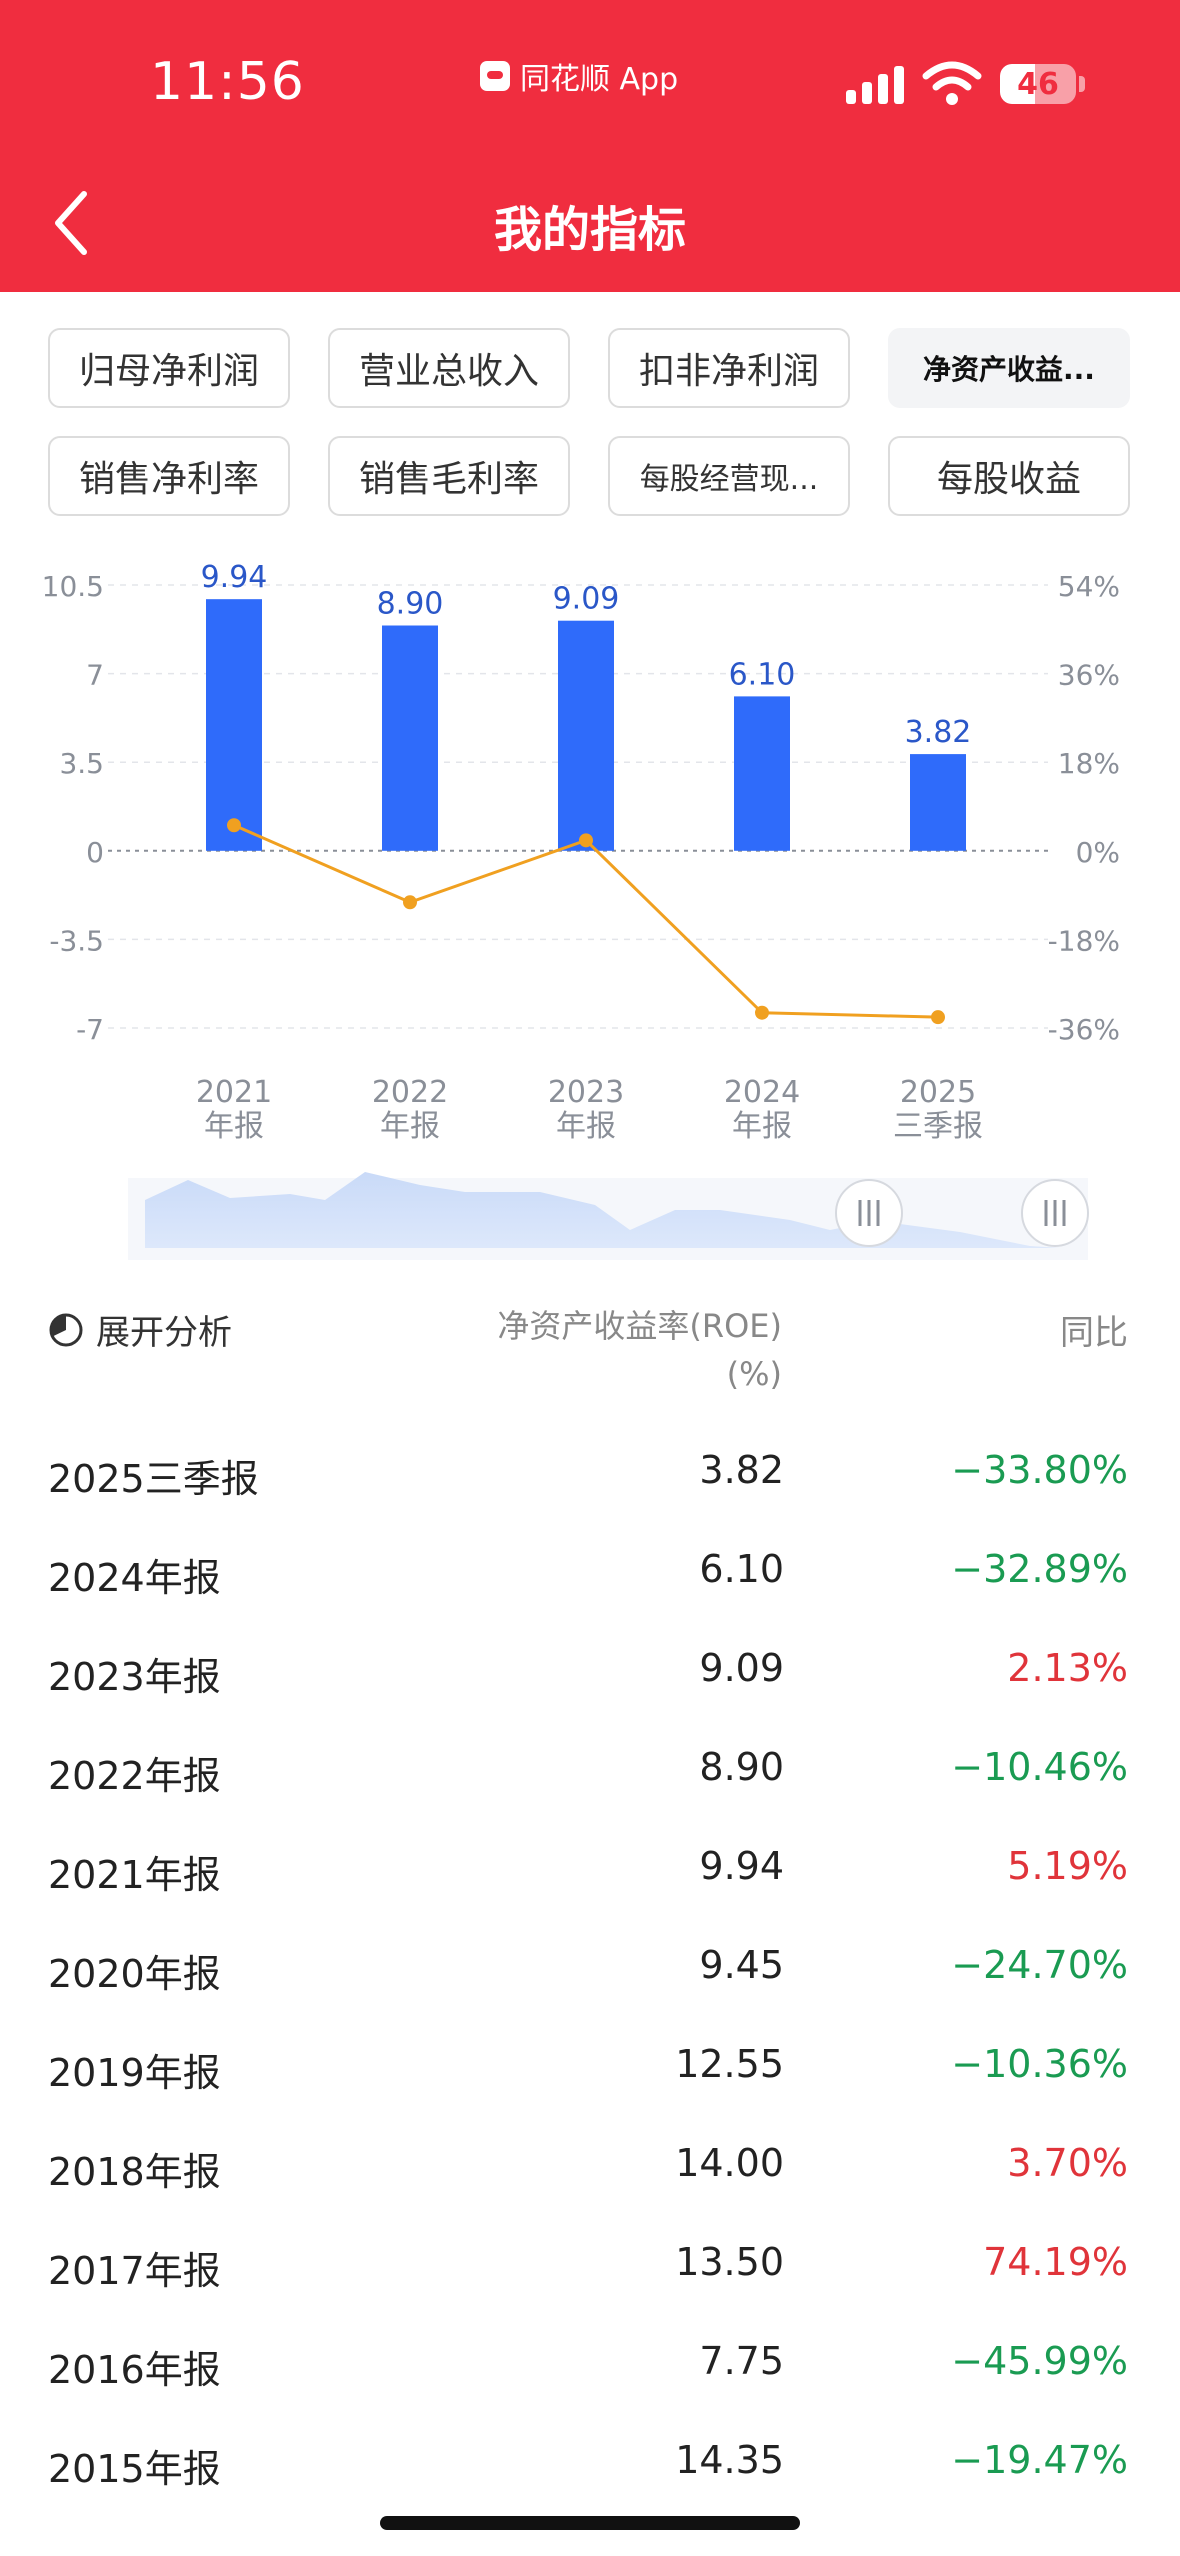  I want to click on navigator-area, so click(602, 1210).